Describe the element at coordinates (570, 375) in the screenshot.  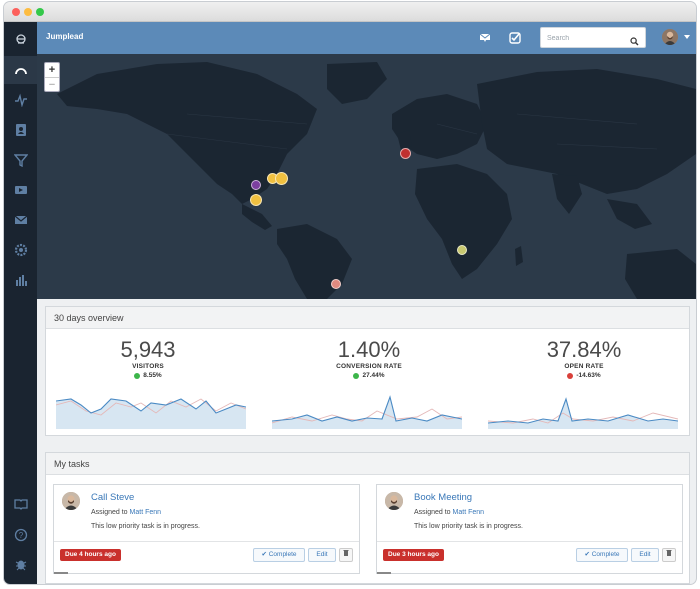
I see `trend-down-icon` at that location.